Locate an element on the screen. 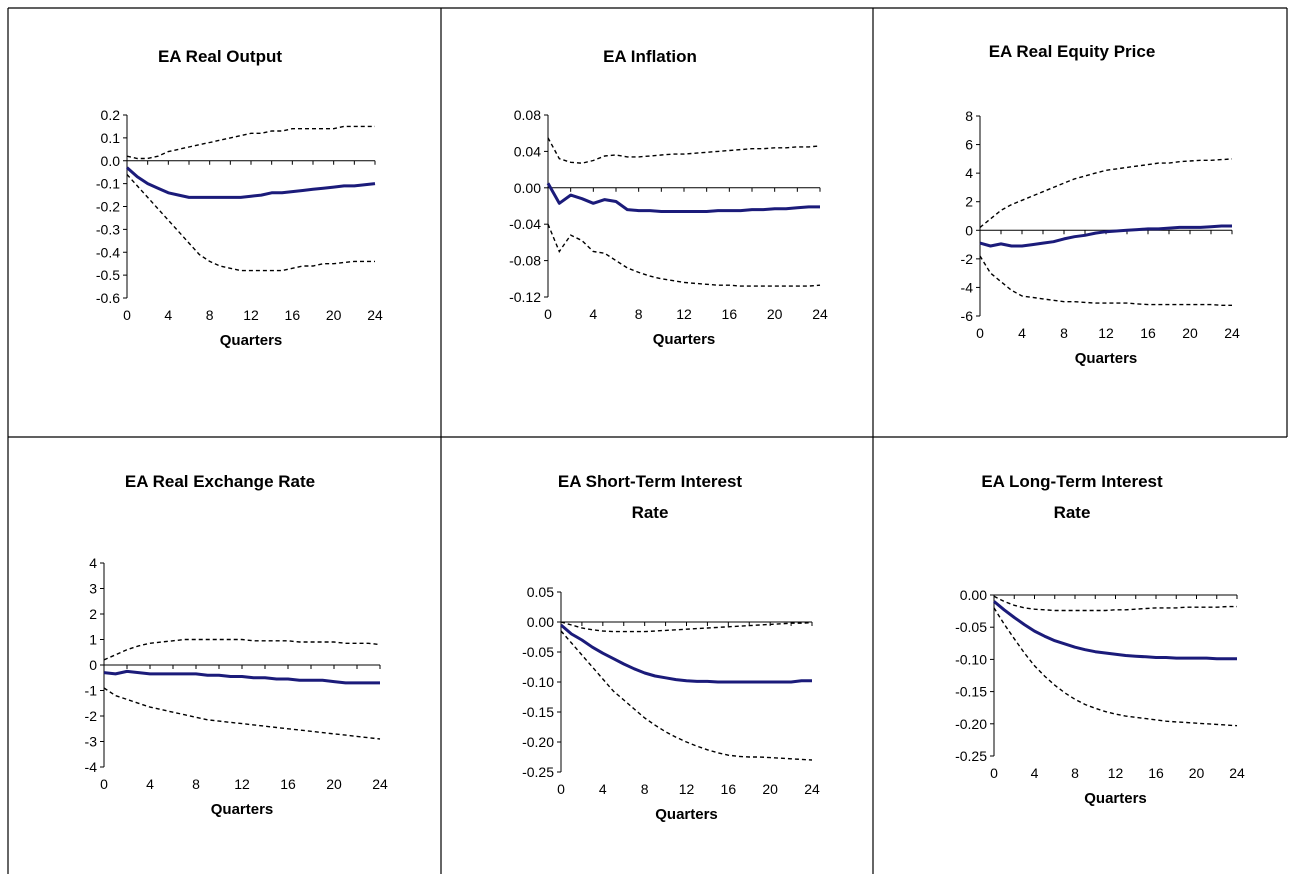 The height and width of the screenshot is (874, 1293). y-tick-label: -3 is located at coordinates (91, 742).